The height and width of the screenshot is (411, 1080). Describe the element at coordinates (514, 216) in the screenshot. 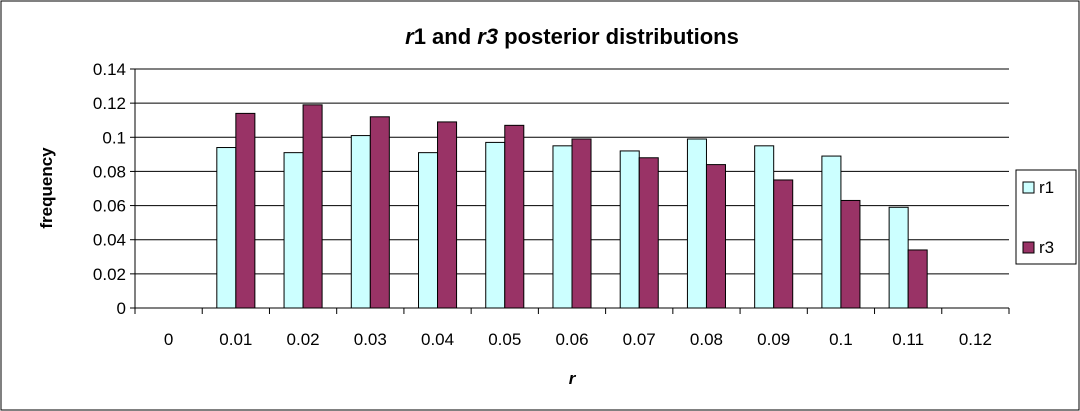

I see `bar-r3-0.05` at that location.